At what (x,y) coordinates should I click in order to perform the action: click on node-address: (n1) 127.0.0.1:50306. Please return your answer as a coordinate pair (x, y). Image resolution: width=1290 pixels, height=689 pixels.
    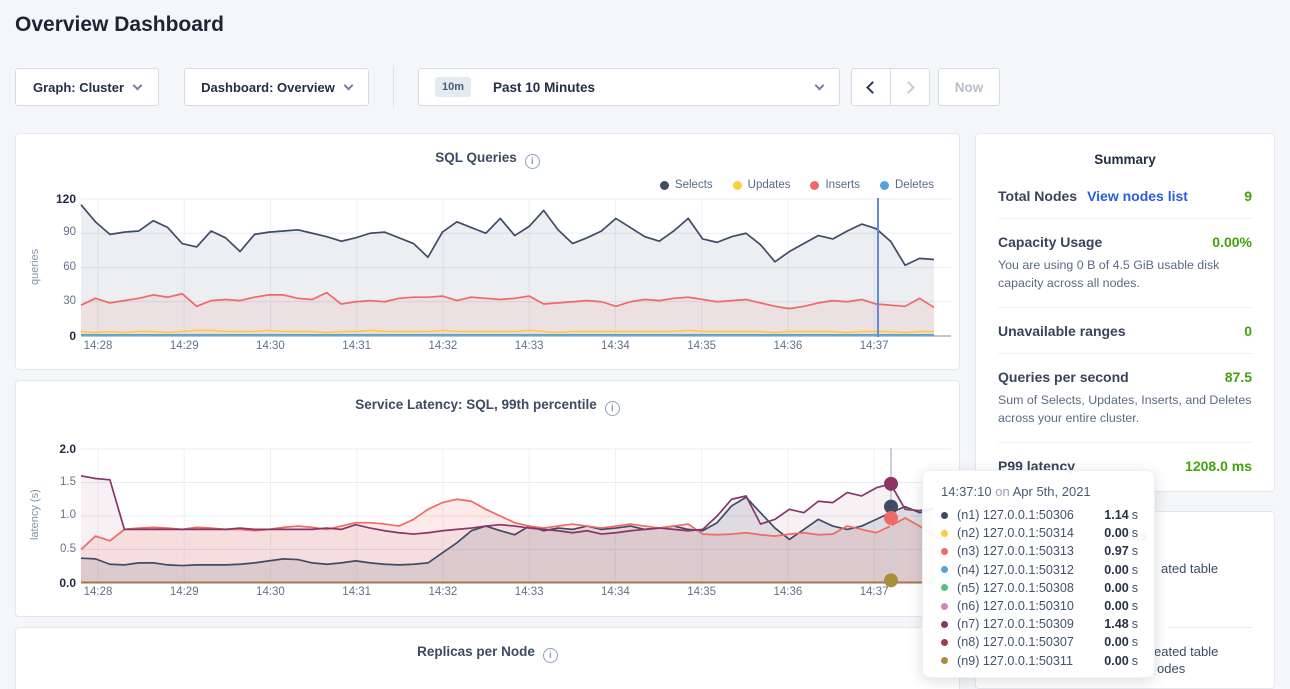
    Looking at the image, I should click on (1015, 515).